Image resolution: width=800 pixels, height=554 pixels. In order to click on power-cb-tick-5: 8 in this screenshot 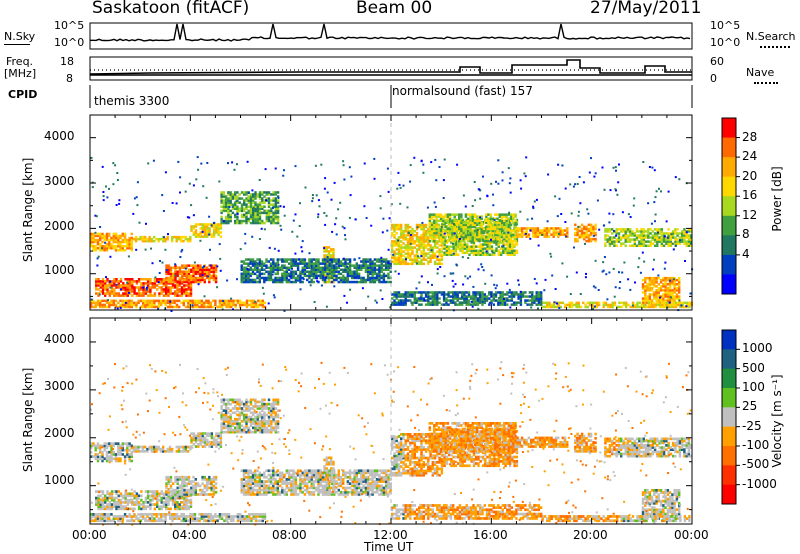, I will do `click(746, 234)`.